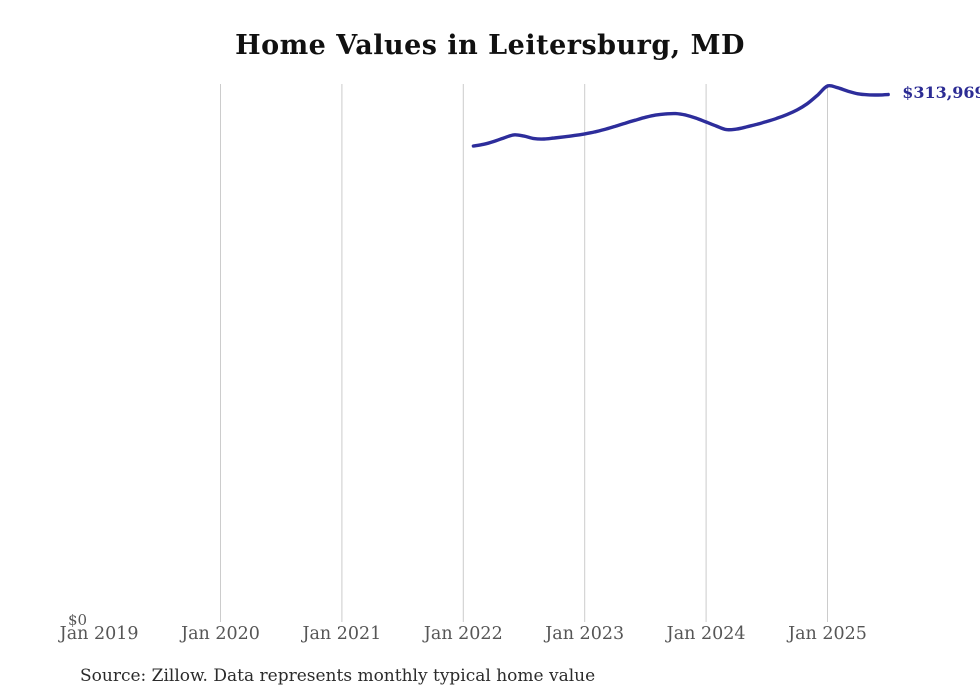  What do you see at coordinates (706, 634) in the screenshot?
I see `x-axis-tick-label: Jan 2024` at bounding box center [706, 634].